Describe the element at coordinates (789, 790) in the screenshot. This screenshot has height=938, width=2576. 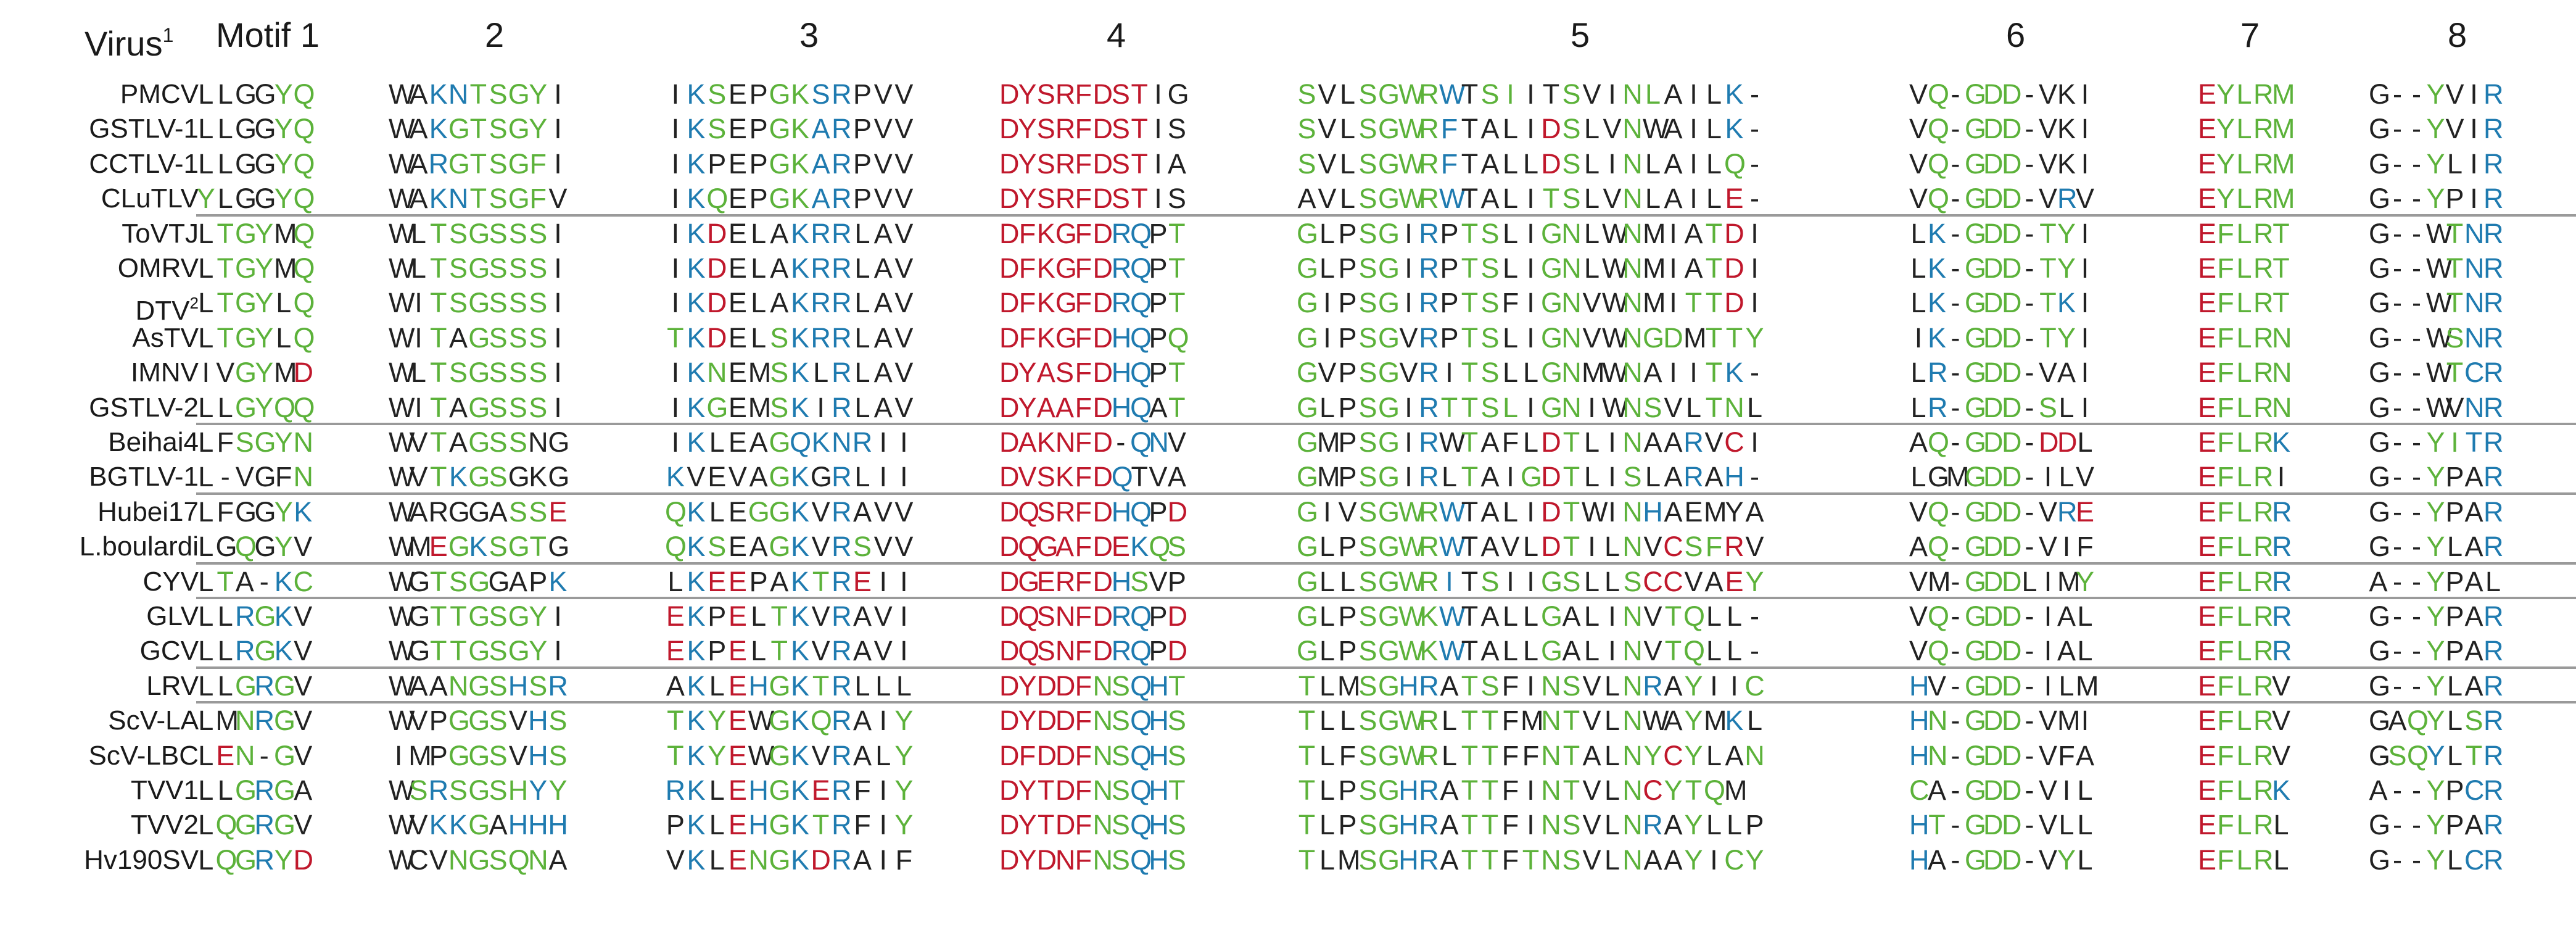
I see `motif-3-sequence: RK L EHGKERF I Y` at that location.